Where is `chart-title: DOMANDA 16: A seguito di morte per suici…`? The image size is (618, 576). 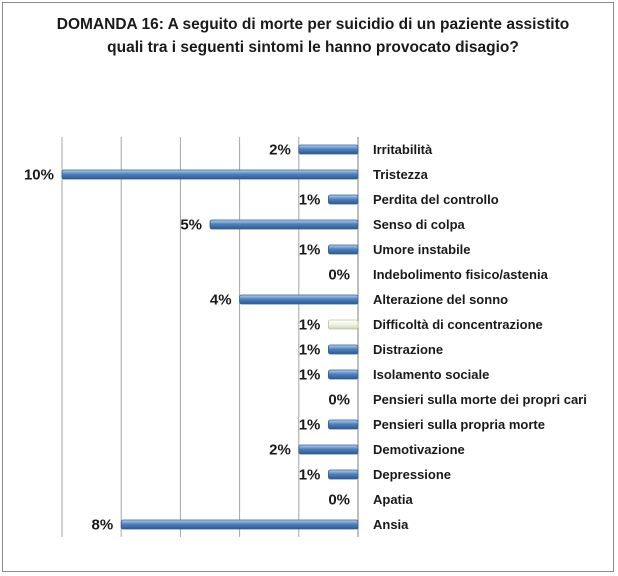
chart-title: DOMANDA 16: A seguito di morte per suici… is located at coordinates (313, 36).